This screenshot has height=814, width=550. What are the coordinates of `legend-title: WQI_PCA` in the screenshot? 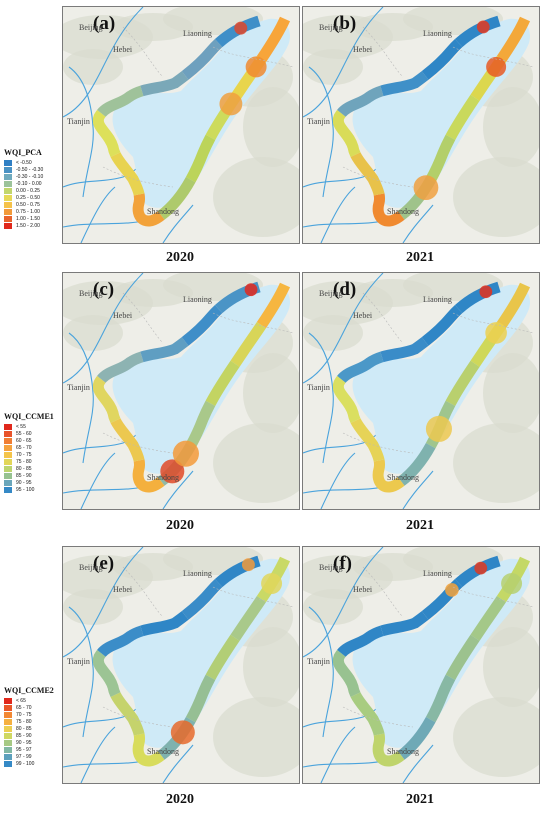 It's located at (23, 152).